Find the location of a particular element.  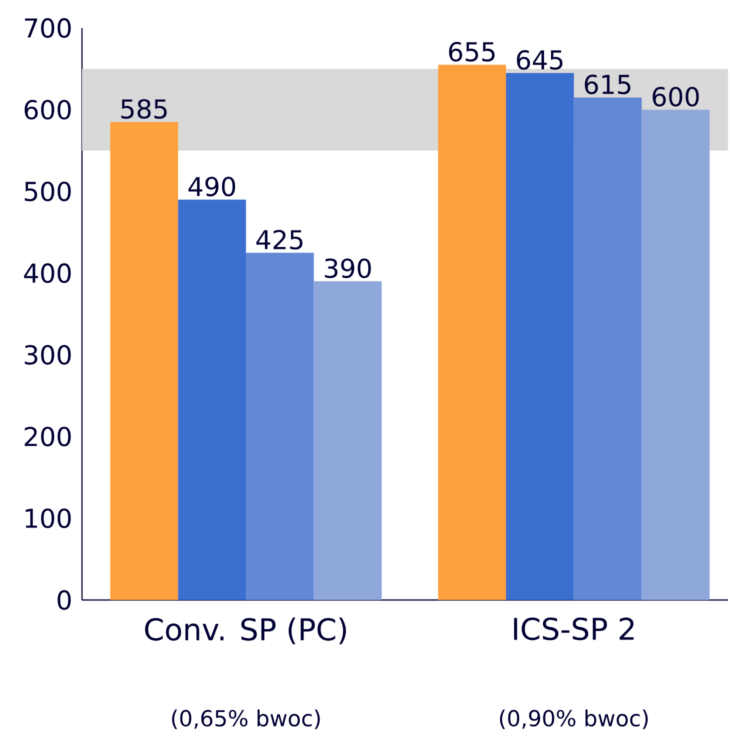

text: (0,90% bwoc) is located at coordinates (574, 720).